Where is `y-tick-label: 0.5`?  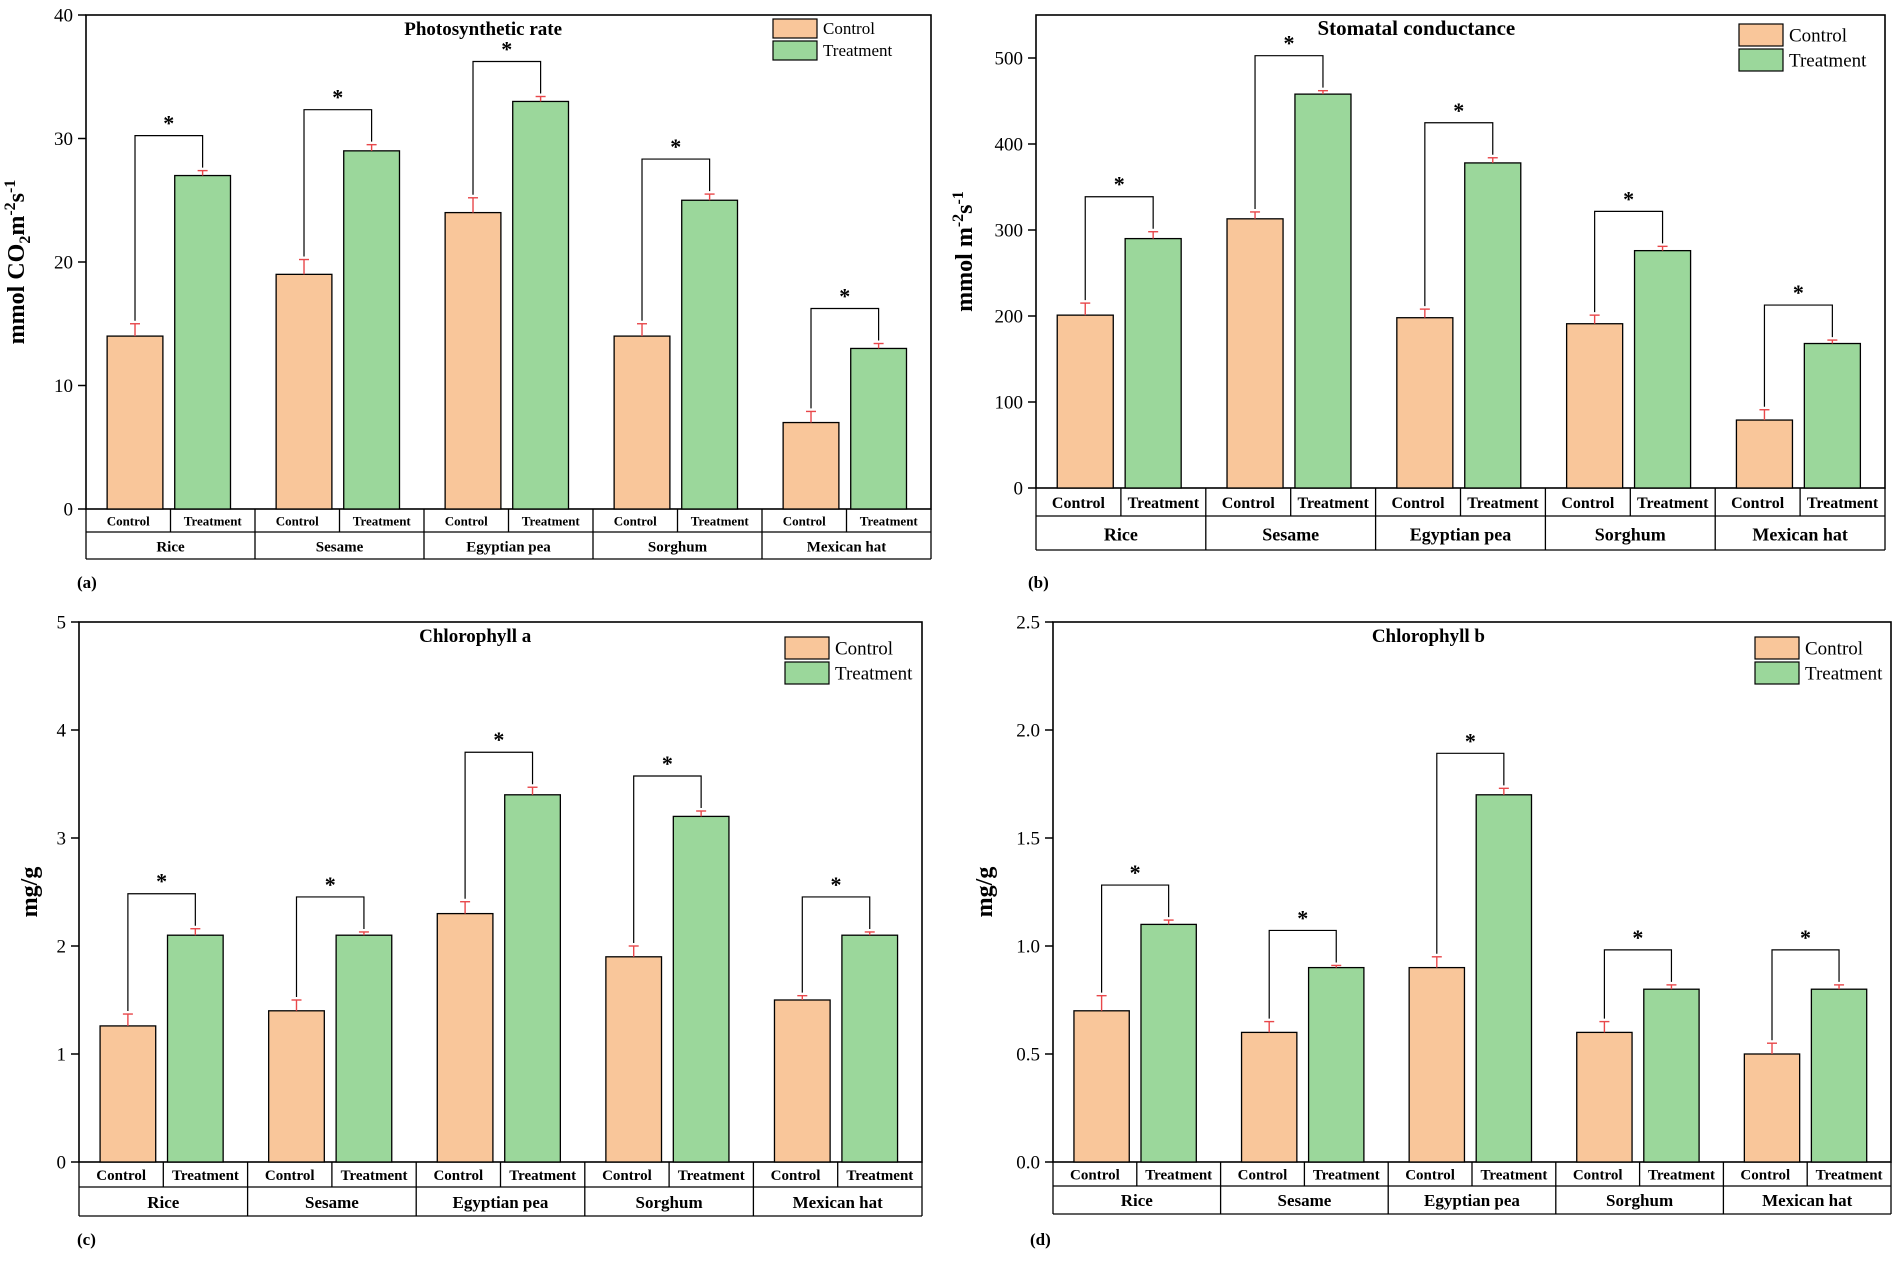
y-tick-label: 0.5 is located at coordinates (1028, 1055).